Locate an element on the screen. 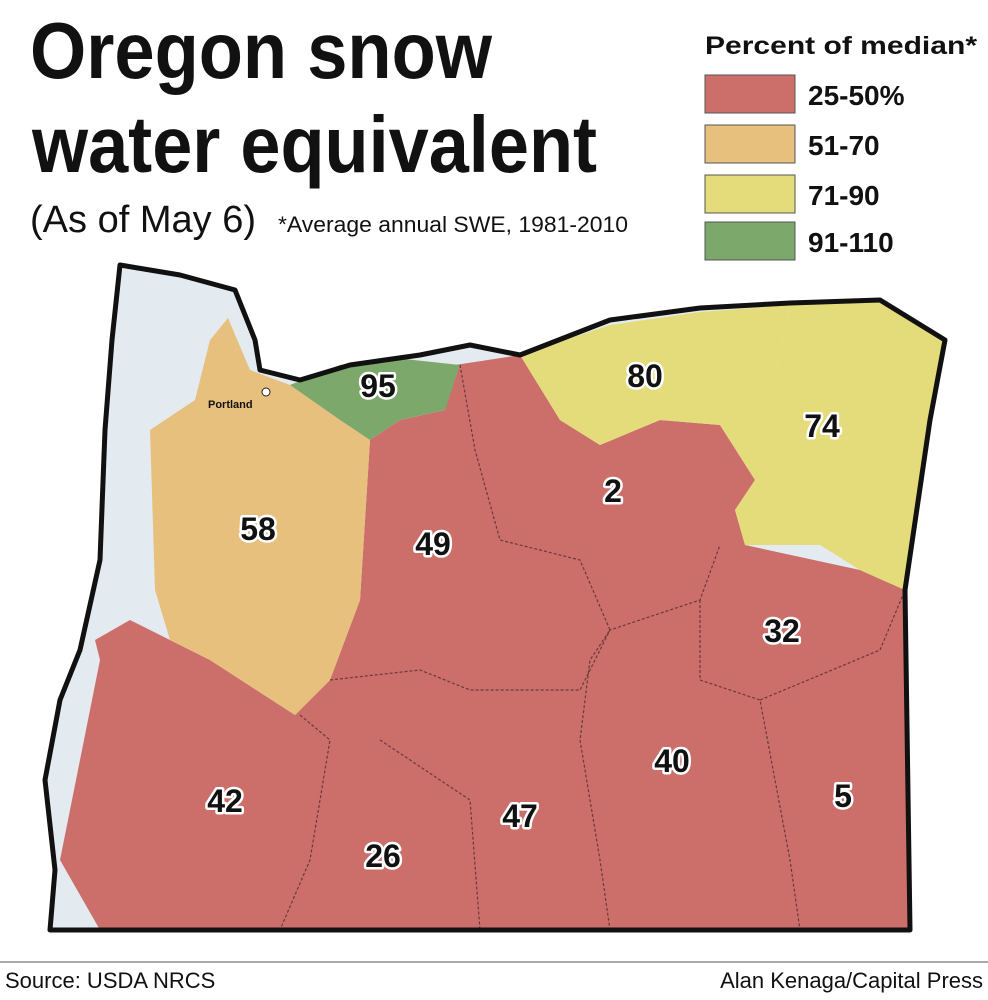  credit: Alan Kenaga/Capital Press is located at coordinates (851, 980).